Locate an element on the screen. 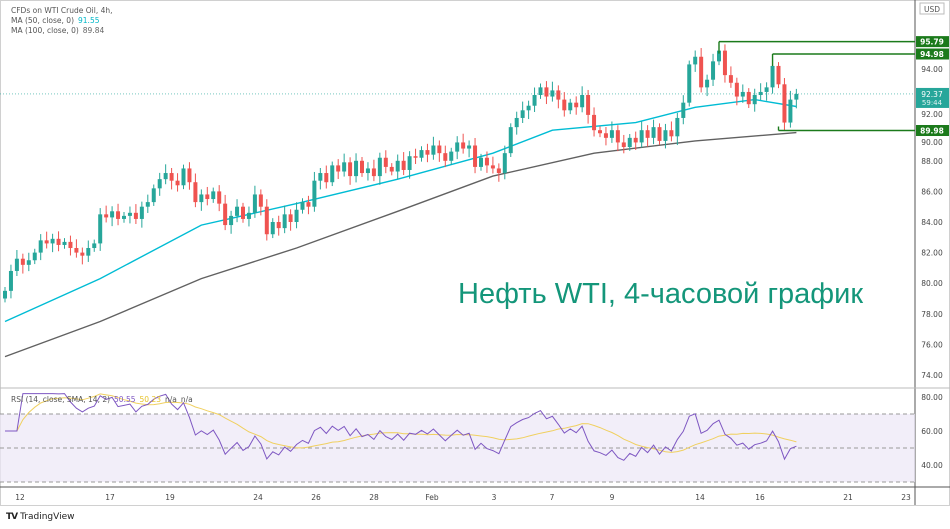  currency-badge: USD is located at coordinates (932, 8).